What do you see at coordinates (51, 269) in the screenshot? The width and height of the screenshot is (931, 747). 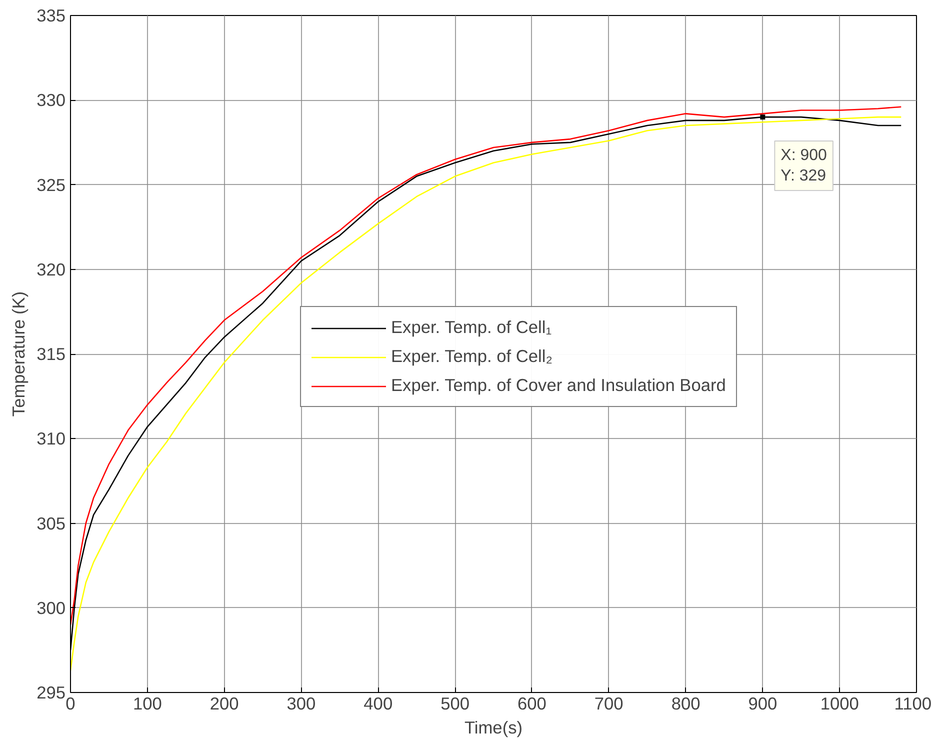 I see `y-tick-label: 320` at bounding box center [51, 269].